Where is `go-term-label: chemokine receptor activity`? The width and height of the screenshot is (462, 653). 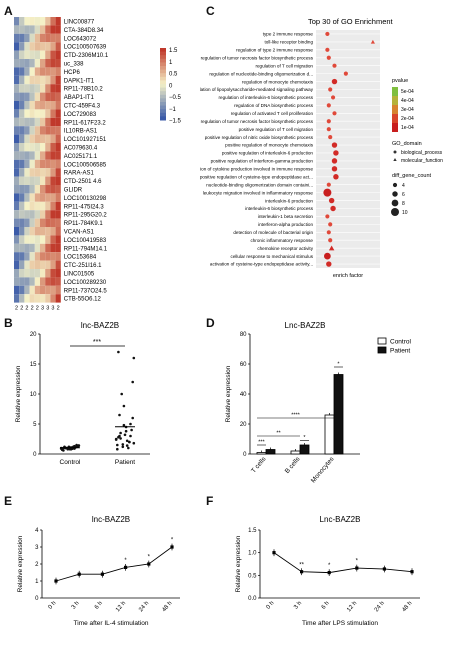
go-term-label: chemokine receptor activity is located at coordinates (285, 248).